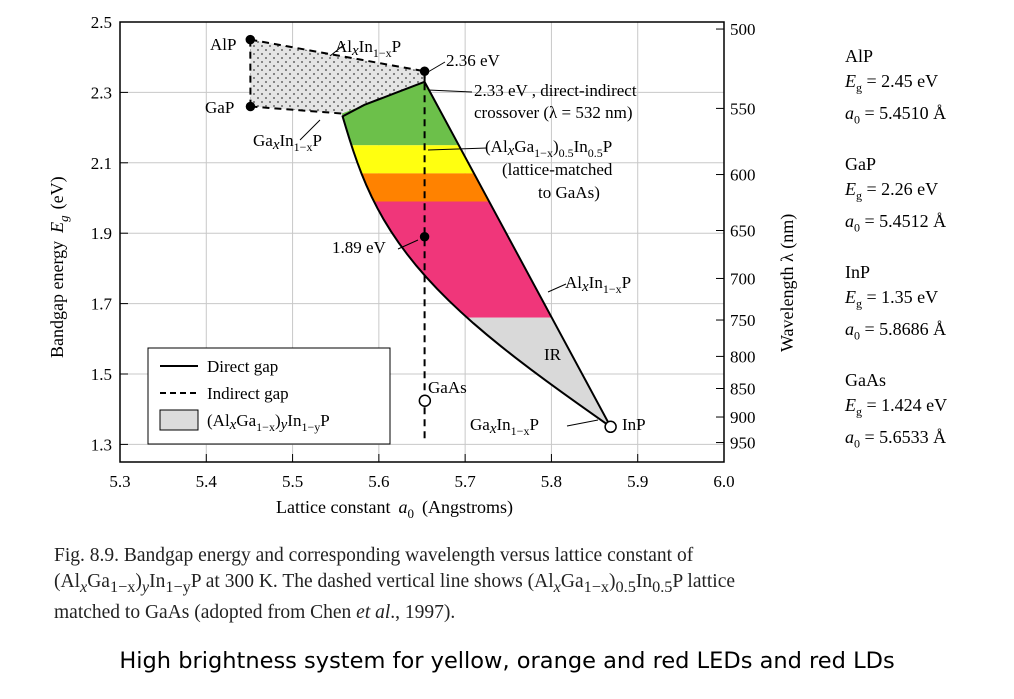  What do you see at coordinates (896, 114) in the screenshot?
I see `side-alp-a0: a0 = 5.4510 Å` at bounding box center [896, 114].